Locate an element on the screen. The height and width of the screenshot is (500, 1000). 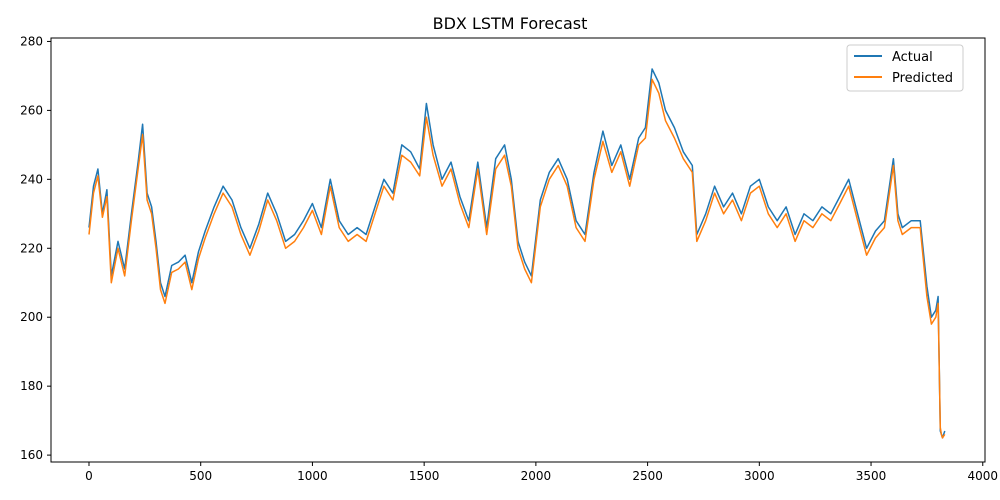
y-tick-label: 180 is located at coordinates (31, 386).